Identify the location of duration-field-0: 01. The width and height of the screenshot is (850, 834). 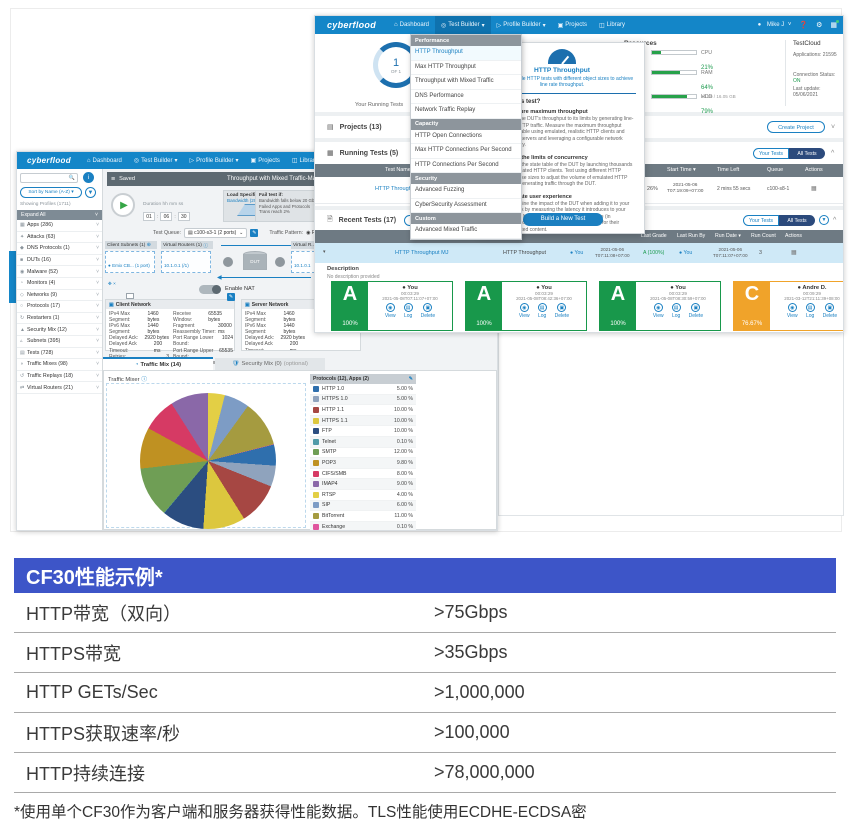
(149, 216).